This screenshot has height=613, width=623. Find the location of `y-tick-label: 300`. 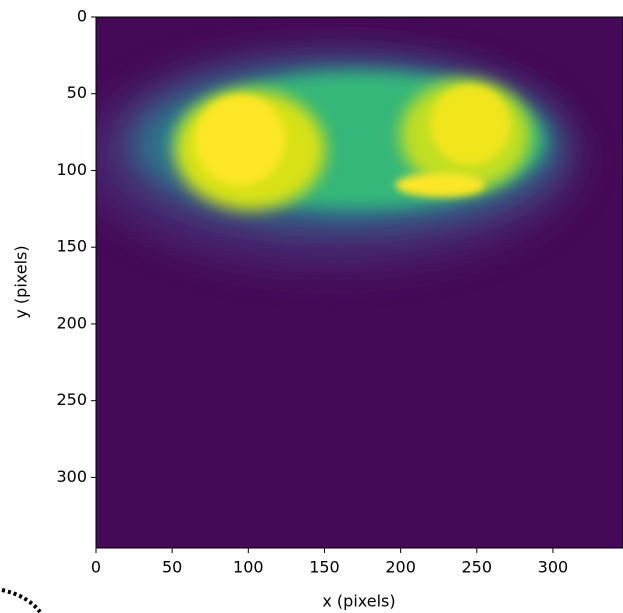

y-tick-label: 300 is located at coordinates (71, 476).